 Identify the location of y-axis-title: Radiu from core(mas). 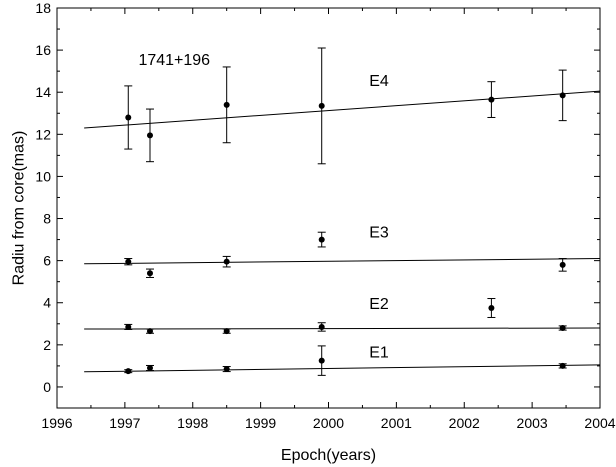
(19, 208).